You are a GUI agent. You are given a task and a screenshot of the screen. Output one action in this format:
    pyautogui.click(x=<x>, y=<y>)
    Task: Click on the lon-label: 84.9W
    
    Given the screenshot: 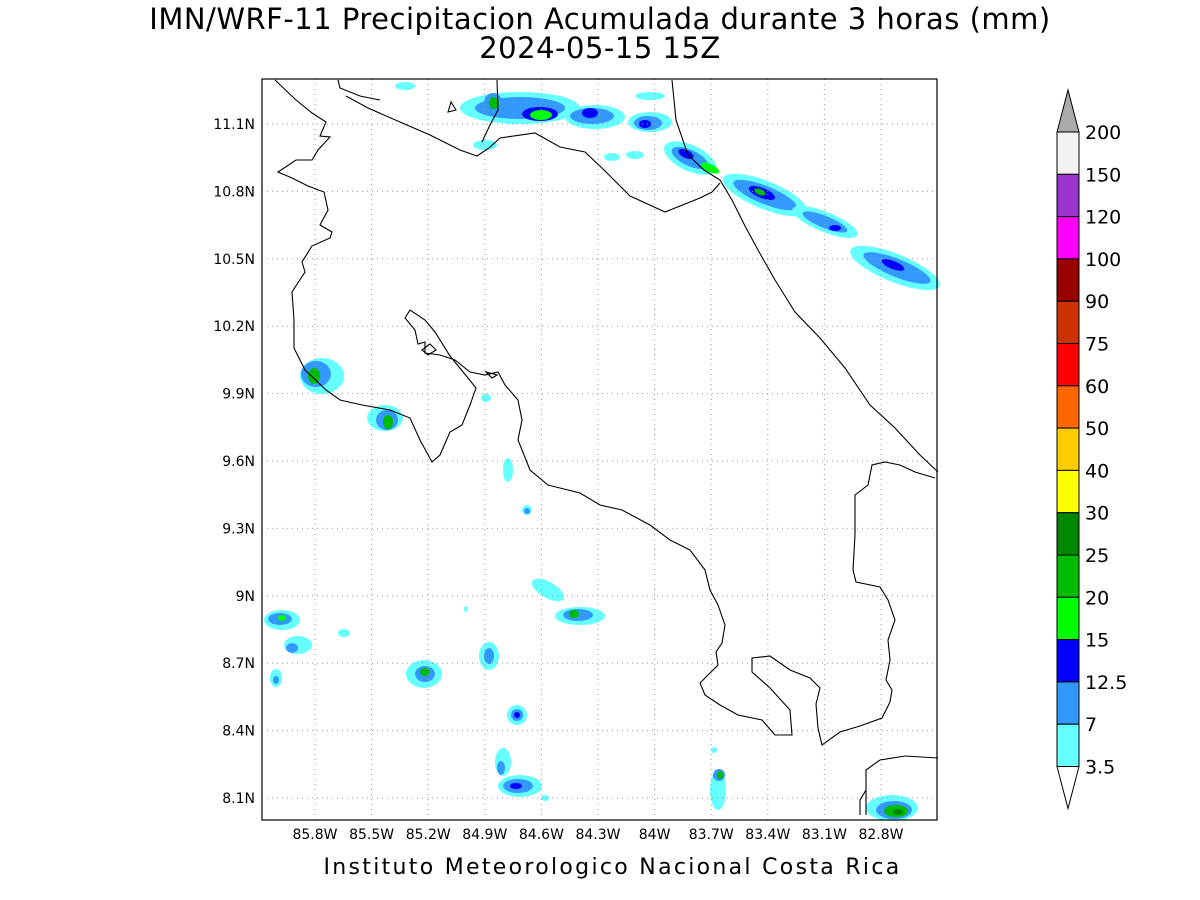 What is the action you would take?
    pyautogui.click(x=484, y=835)
    